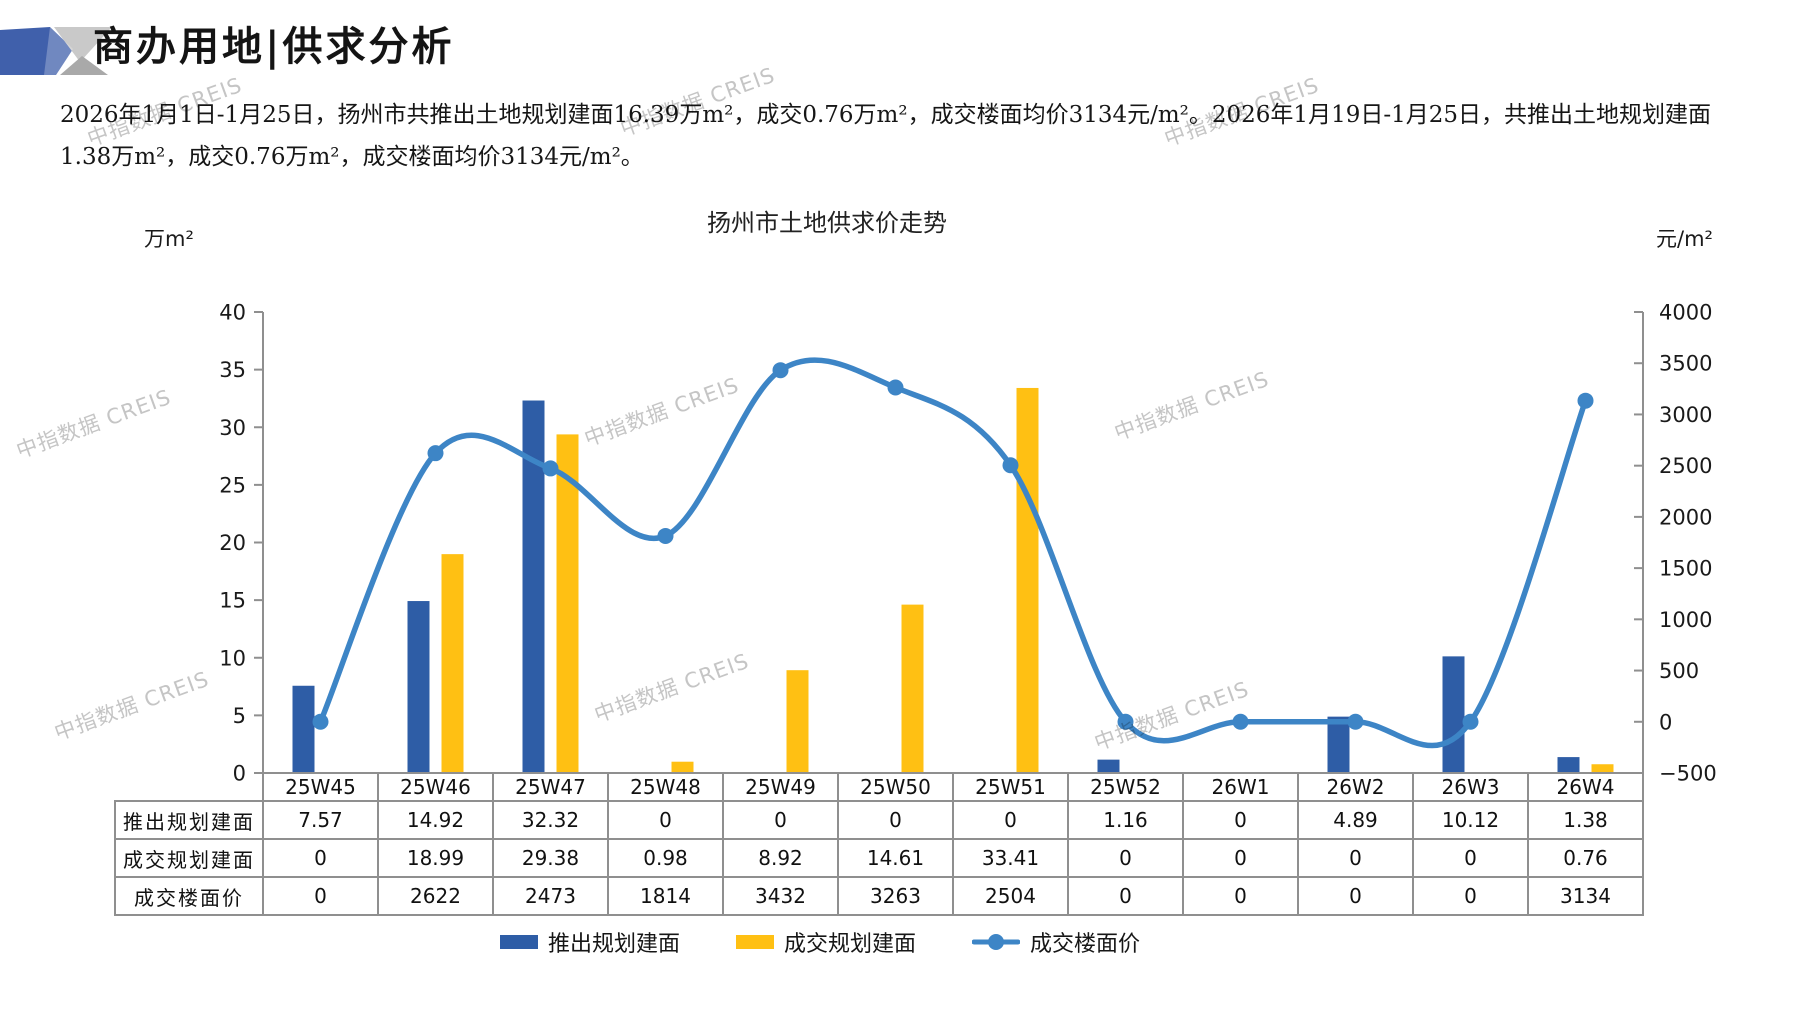 Image resolution: width=1797 pixels, height=1010 pixels. What do you see at coordinates (232, 370) in the screenshot?
I see `left-axis-tick-label: 35` at bounding box center [232, 370].